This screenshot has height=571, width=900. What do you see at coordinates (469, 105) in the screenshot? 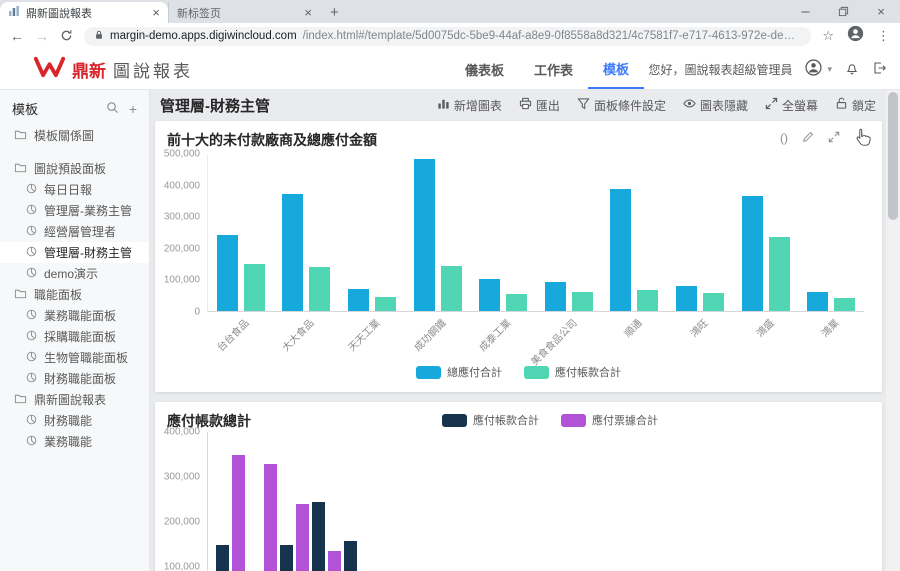
I see `toolbar-bar-chart-button: 新增圖表` at bounding box center [469, 105].